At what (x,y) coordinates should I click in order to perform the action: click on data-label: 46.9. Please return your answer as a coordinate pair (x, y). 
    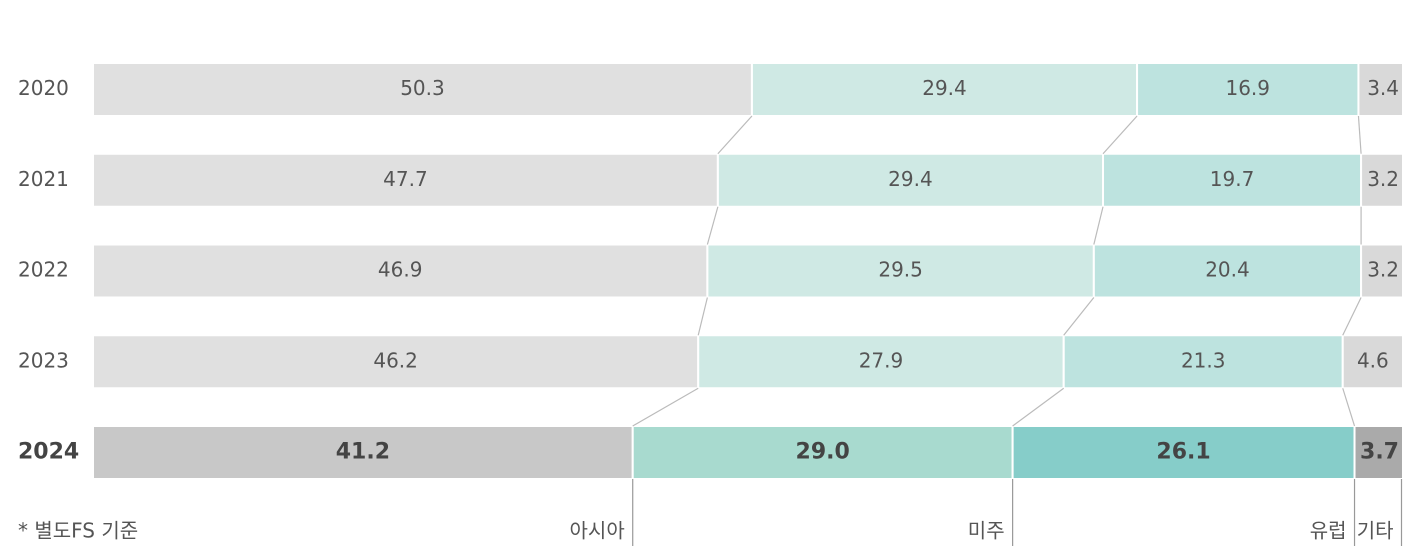
    Looking at the image, I should click on (400, 270).